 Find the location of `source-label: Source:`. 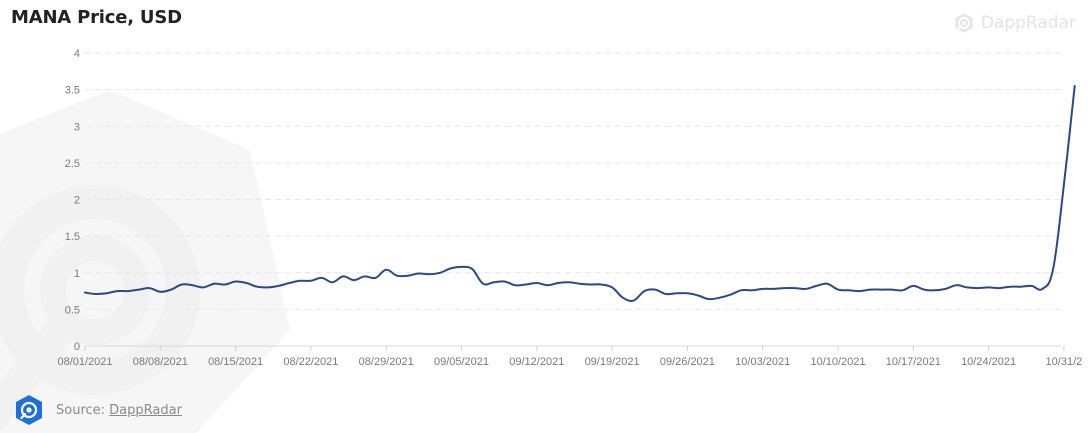

source-label: Source: is located at coordinates (81, 410).